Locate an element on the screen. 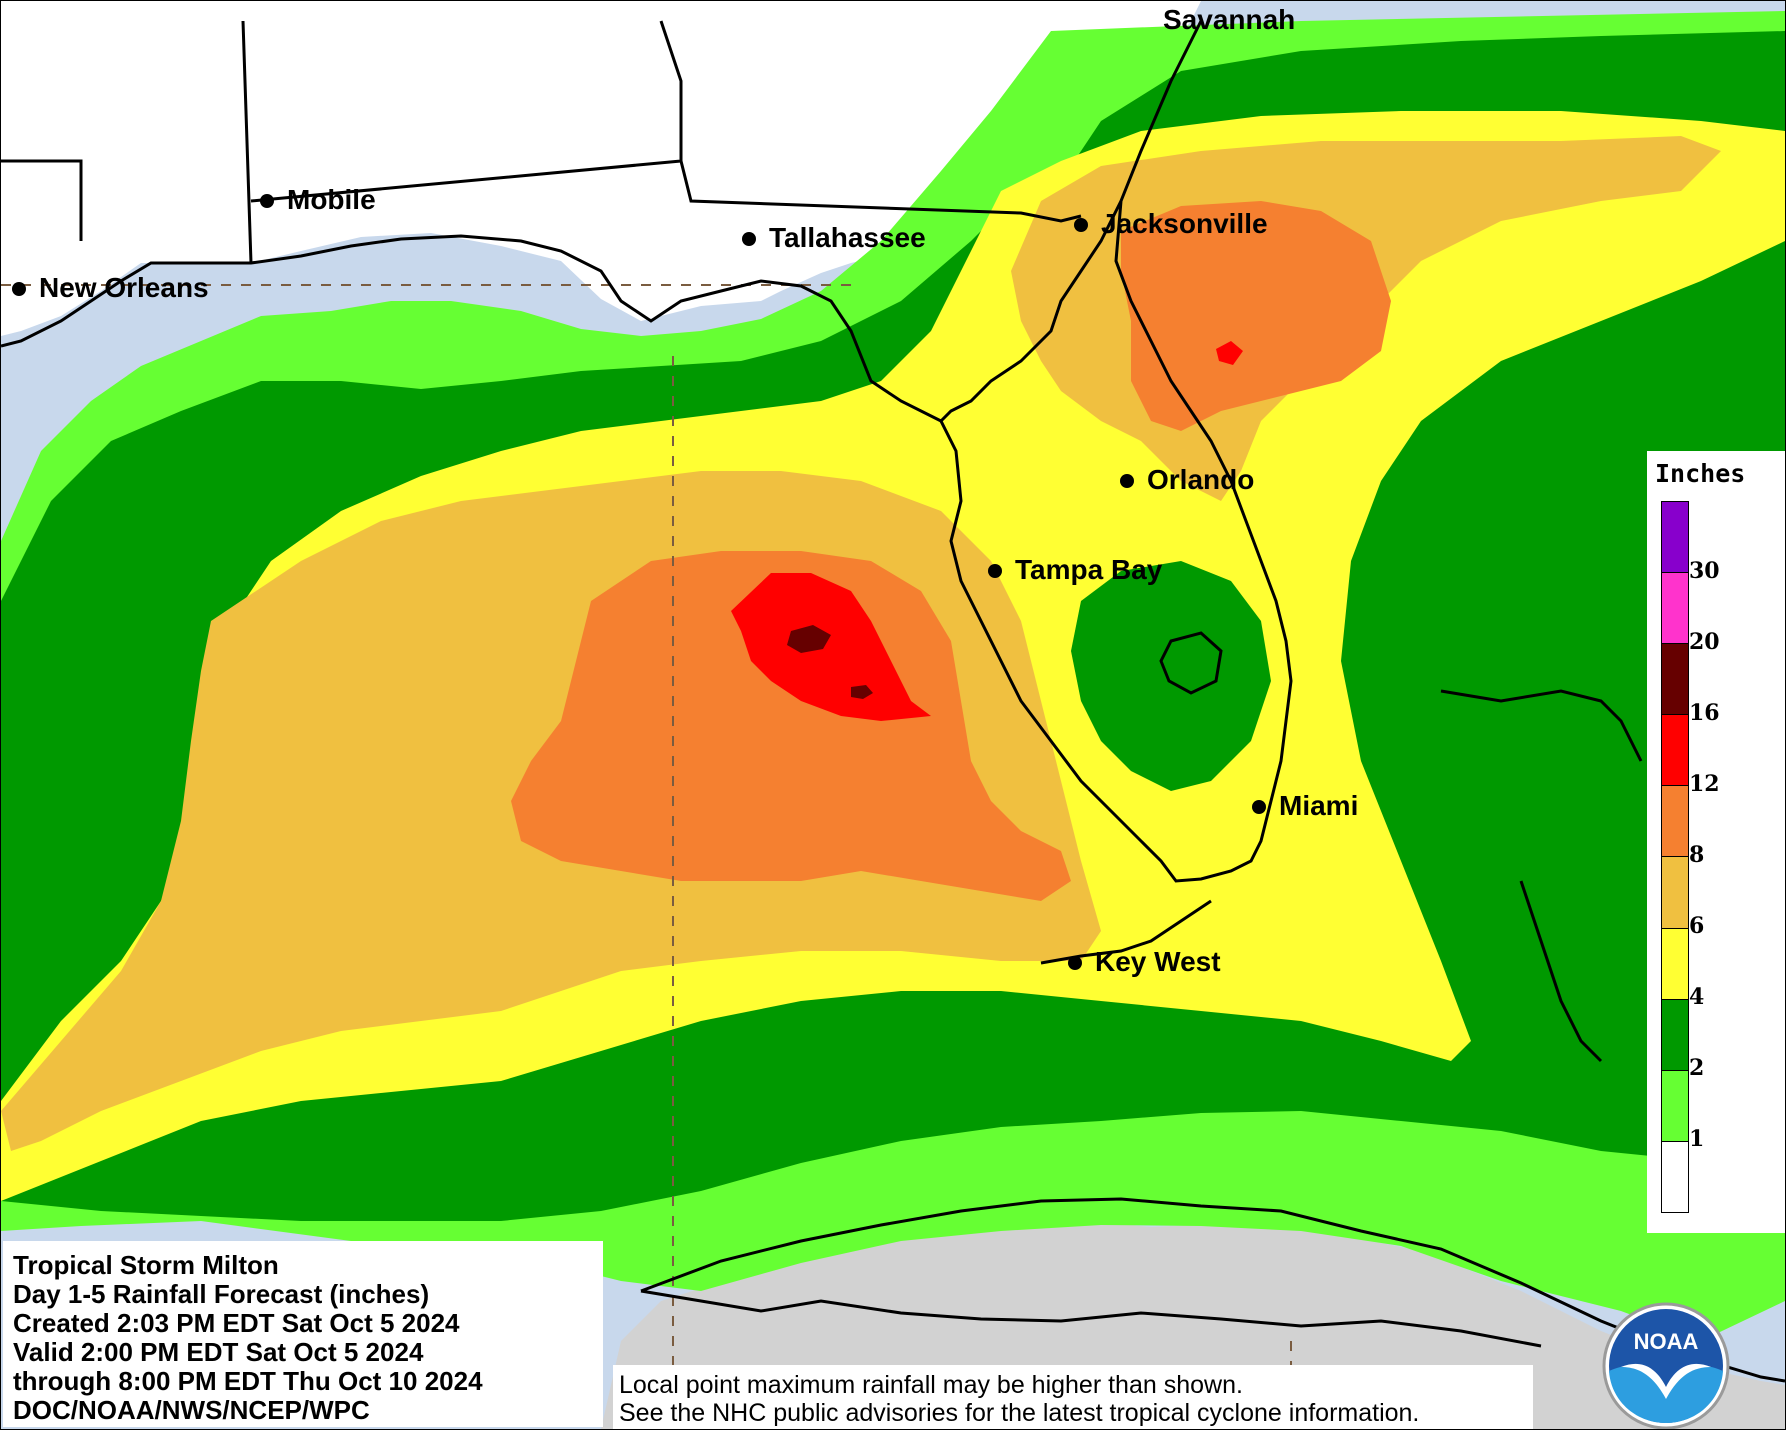 This screenshot has height=1430, width=1786. city-label: Key West is located at coordinates (1158, 961).